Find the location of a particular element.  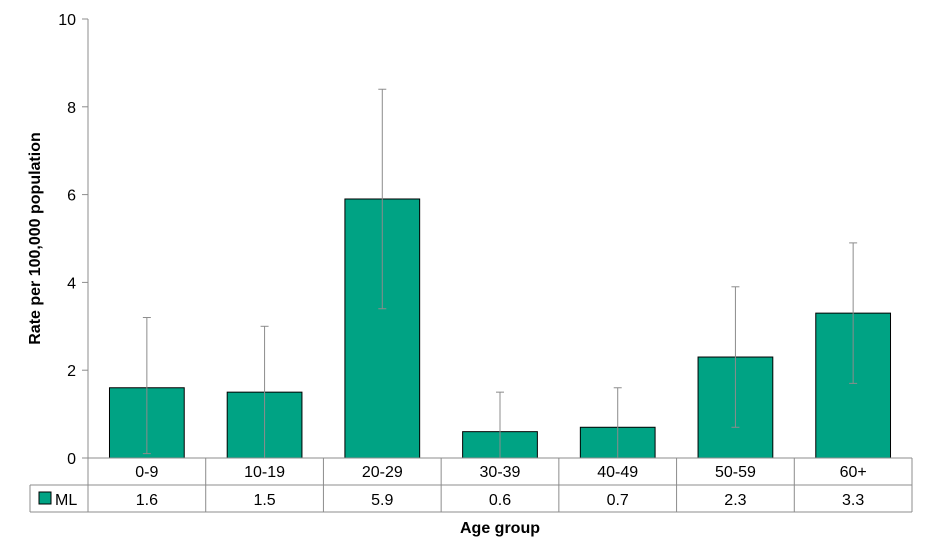

data-label: 0.7 is located at coordinates (618, 500).